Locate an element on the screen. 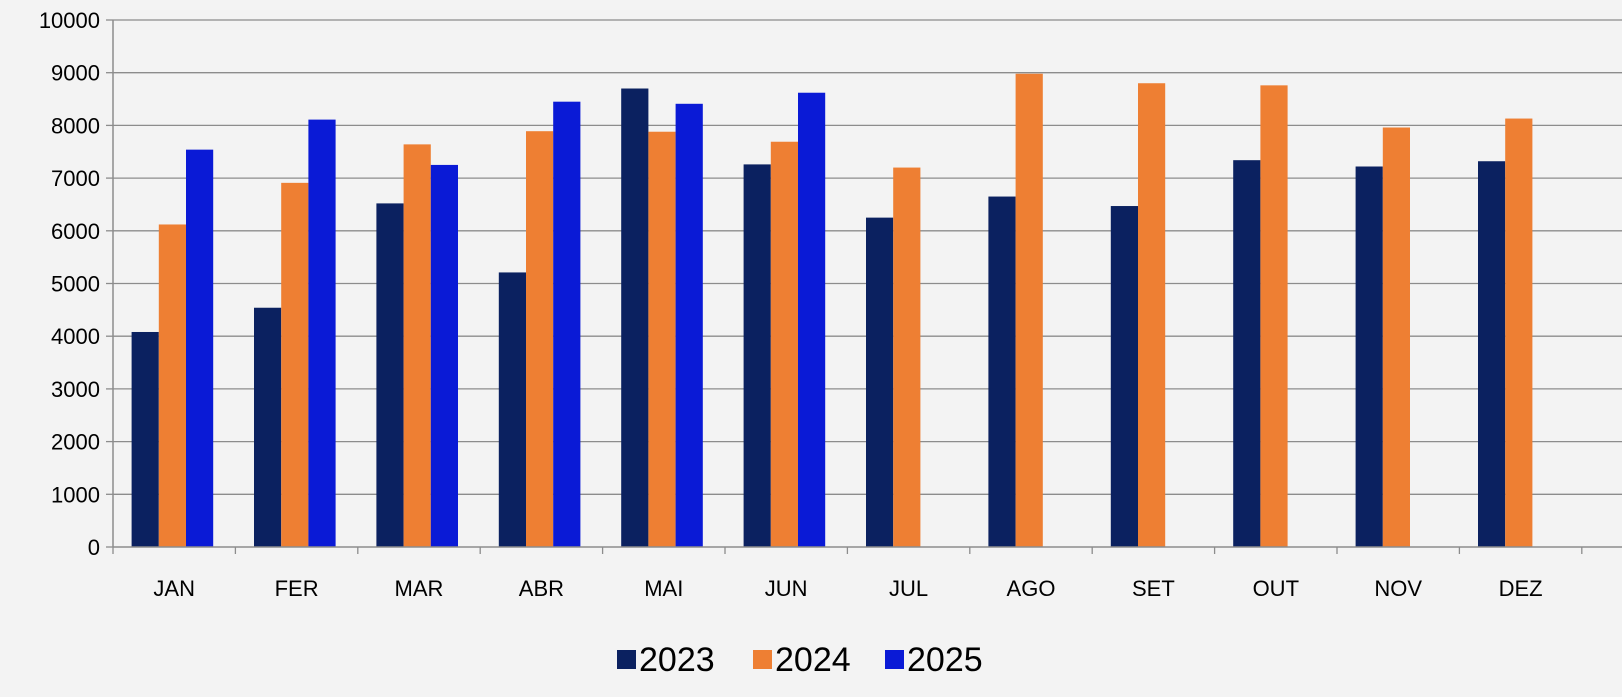 The width and height of the screenshot is (1622, 697). x-tick-labels: JAN FER MAR ABR MAI JUN JUL AGO SET OUT NOV DEZ is located at coordinates (847, 588).